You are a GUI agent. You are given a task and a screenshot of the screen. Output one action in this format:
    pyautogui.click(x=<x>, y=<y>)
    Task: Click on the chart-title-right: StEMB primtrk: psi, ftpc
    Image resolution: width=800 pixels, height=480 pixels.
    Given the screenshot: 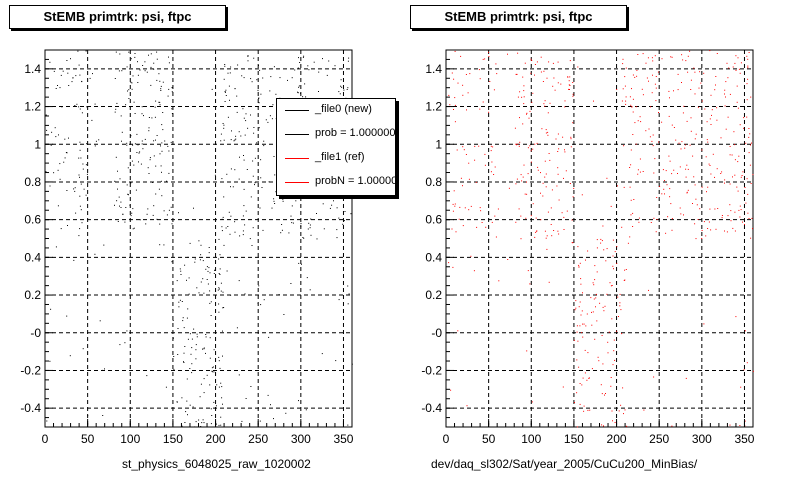 What is the action you would take?
    pyautogui.click(x=518, y=17)
    